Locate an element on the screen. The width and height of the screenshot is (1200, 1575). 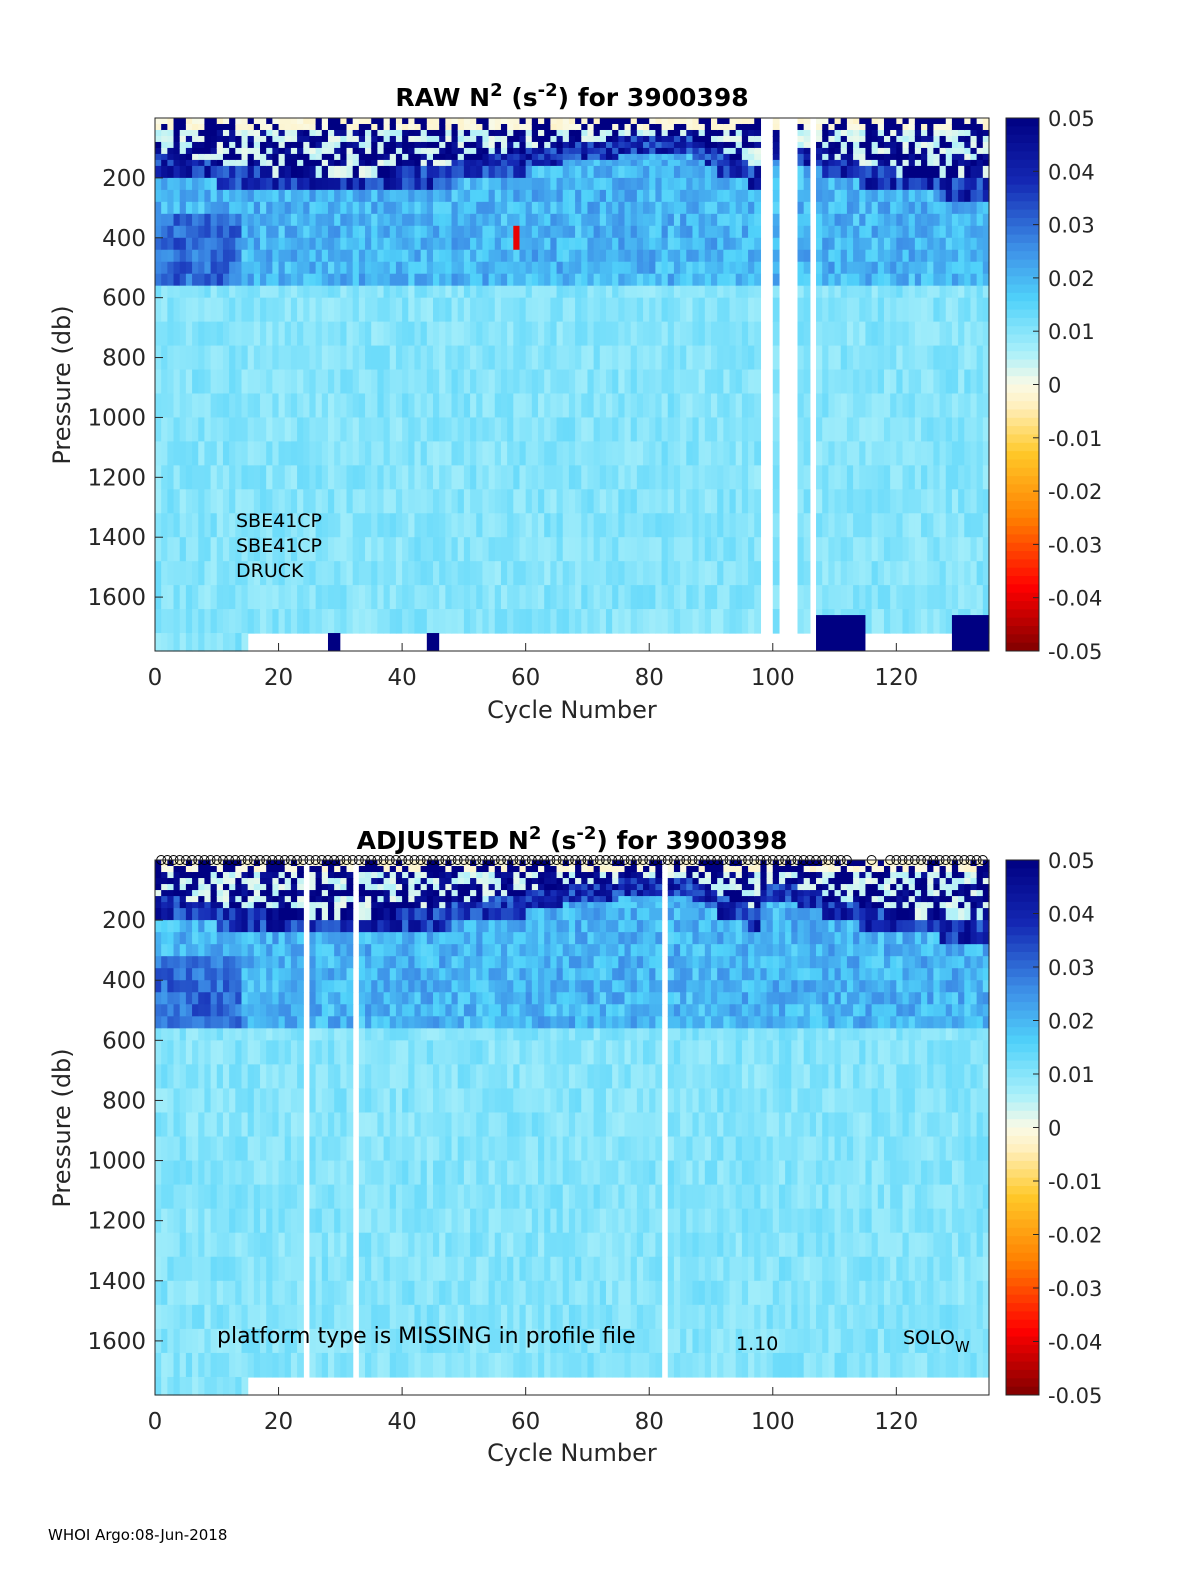
colorbar-segment is located at coordinates (1022, 372).